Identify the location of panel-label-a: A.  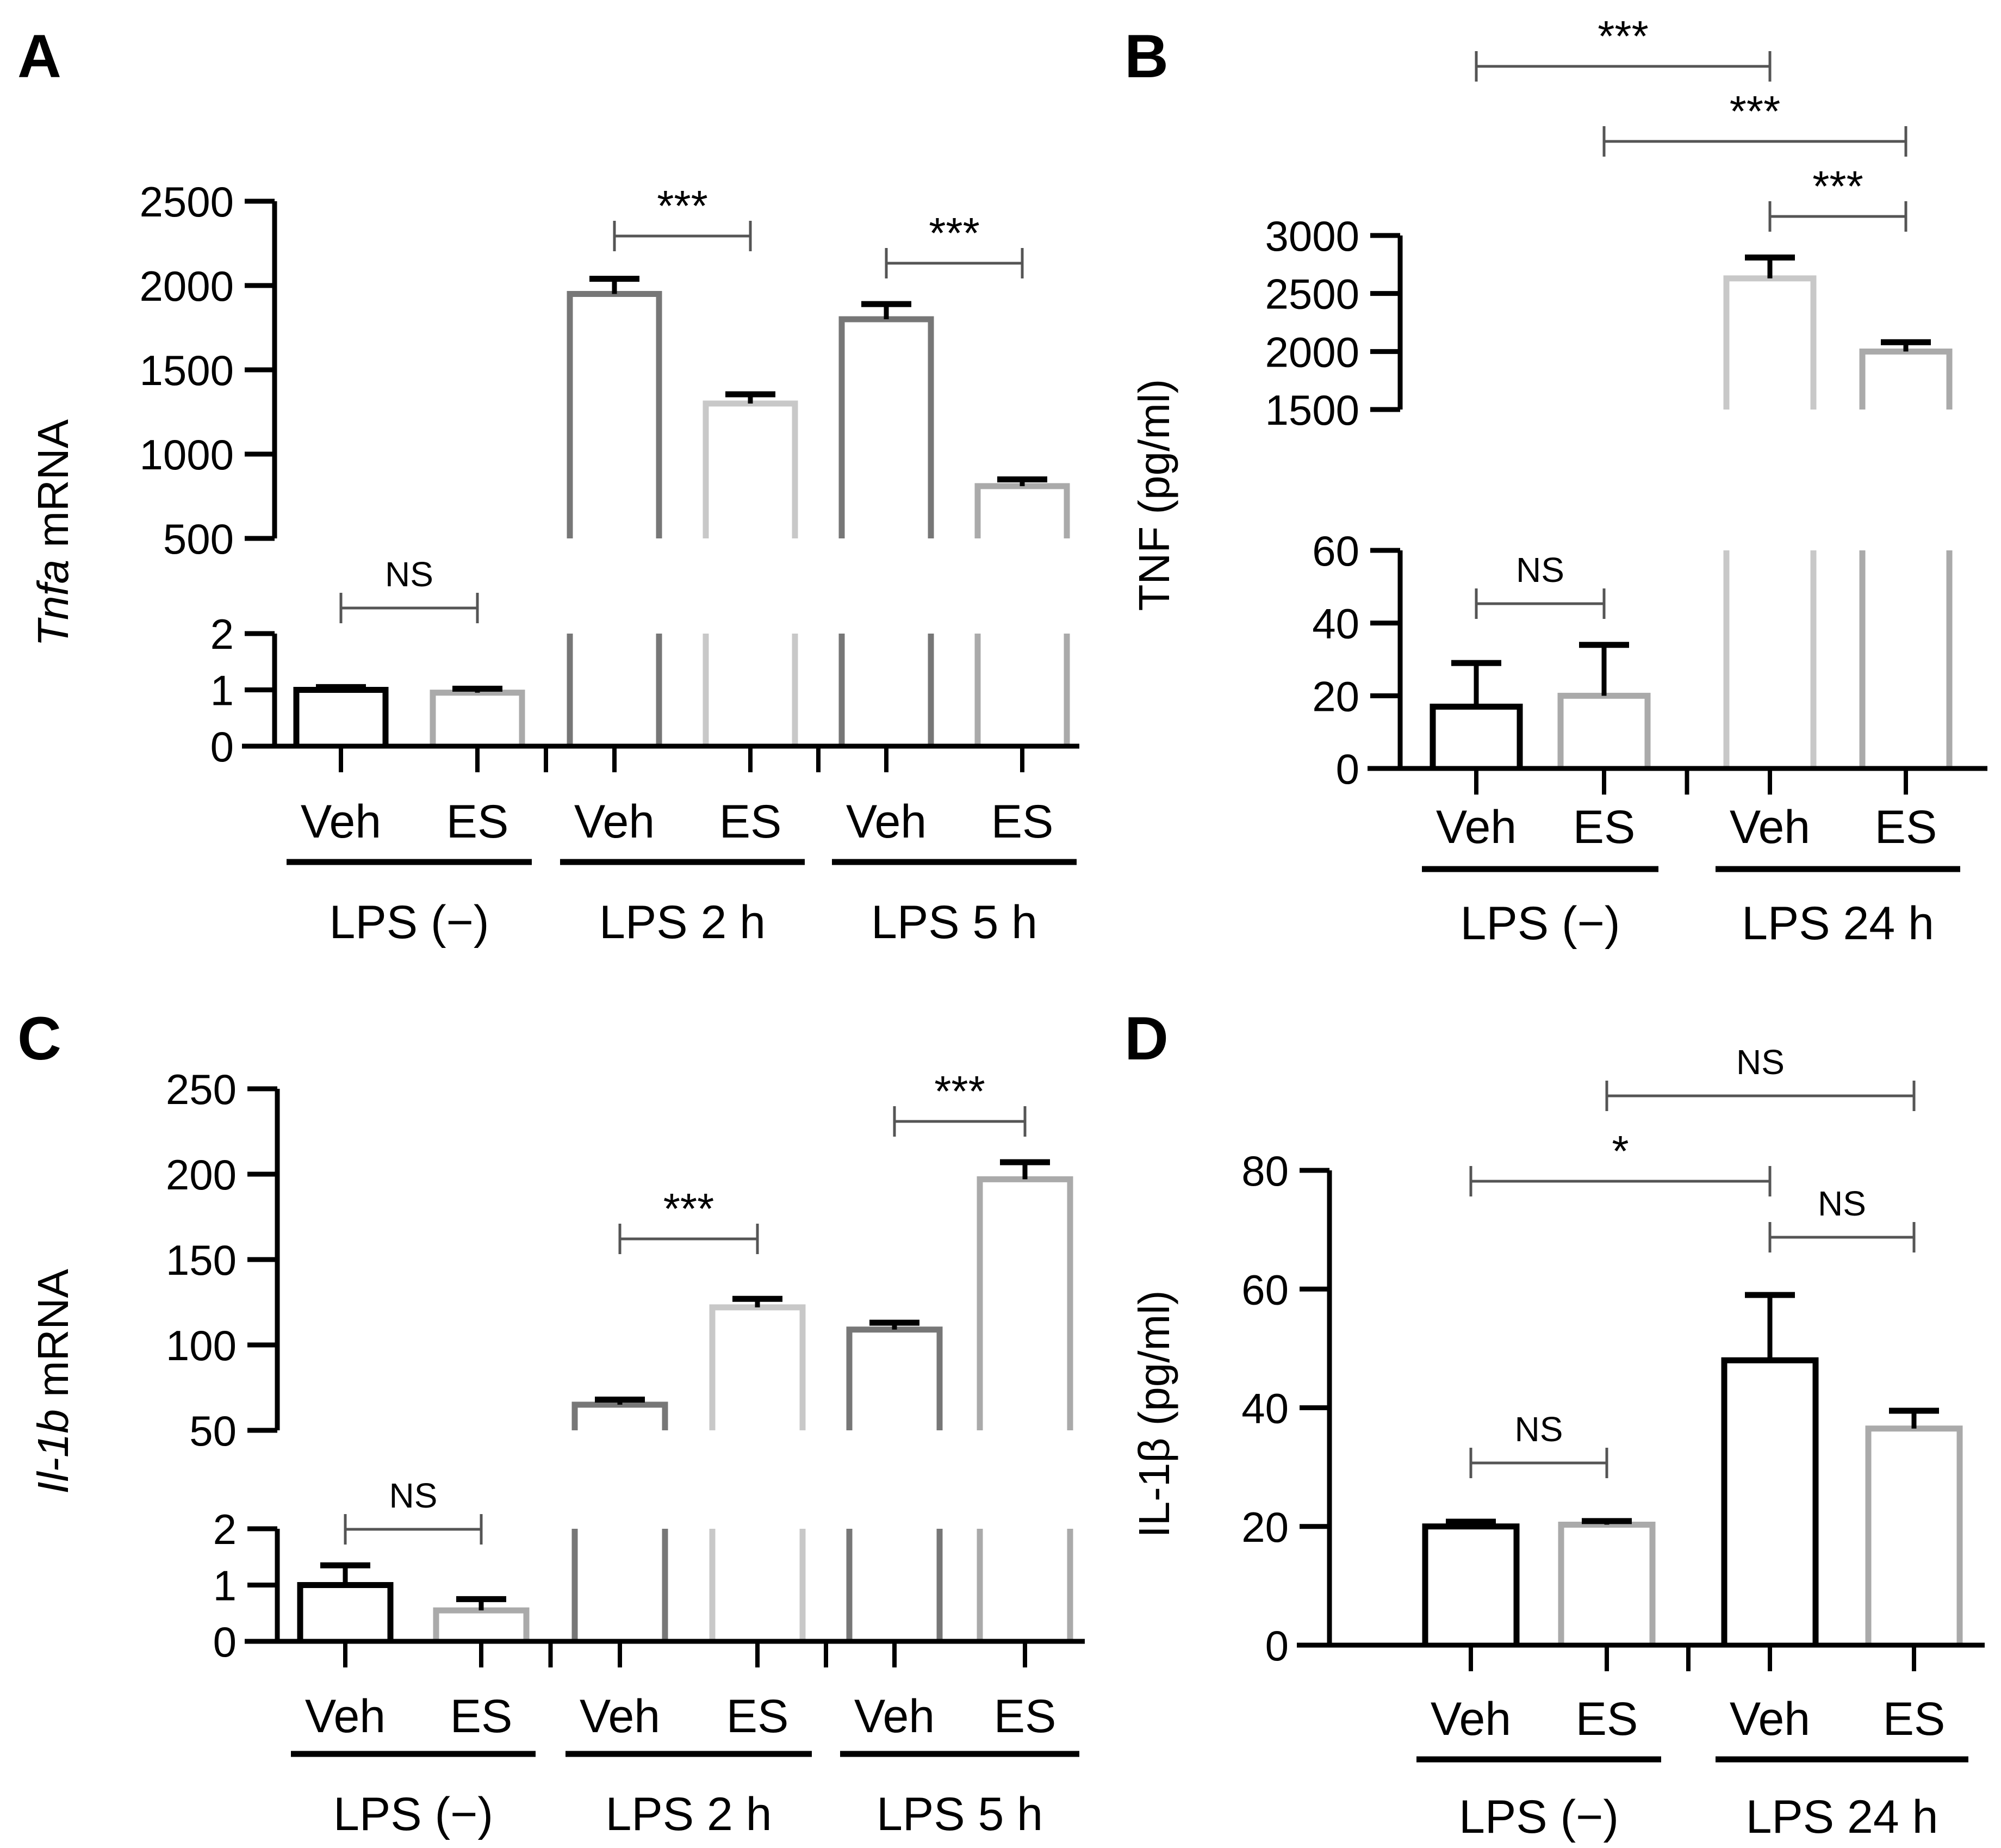
(39, 56).